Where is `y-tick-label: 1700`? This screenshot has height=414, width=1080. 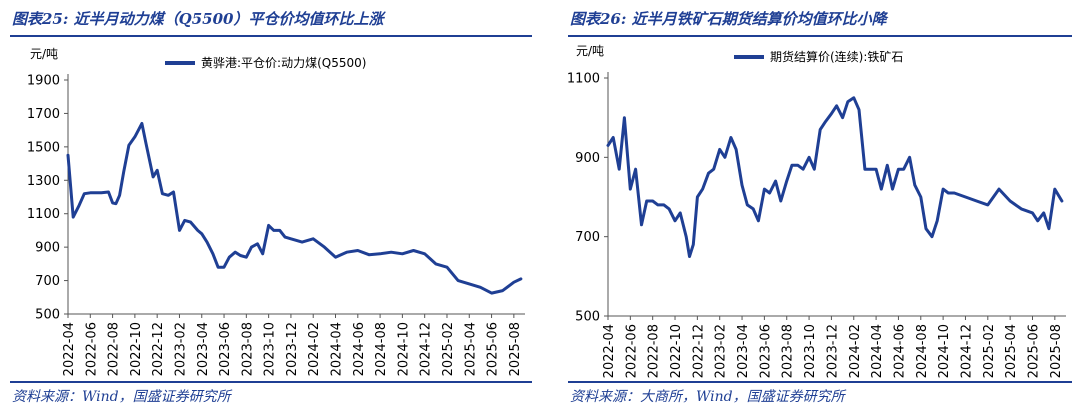
y-tick-label: 1700 is located at coordinates (43, 114).